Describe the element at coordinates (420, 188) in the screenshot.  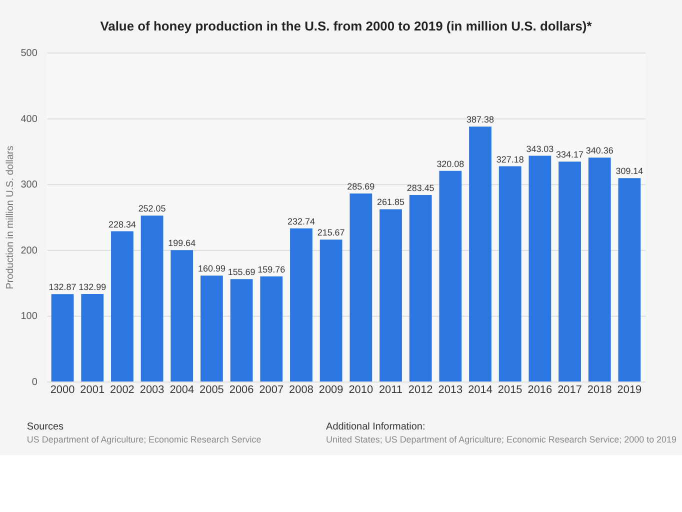
I see `data-label: 283.45` at that location.